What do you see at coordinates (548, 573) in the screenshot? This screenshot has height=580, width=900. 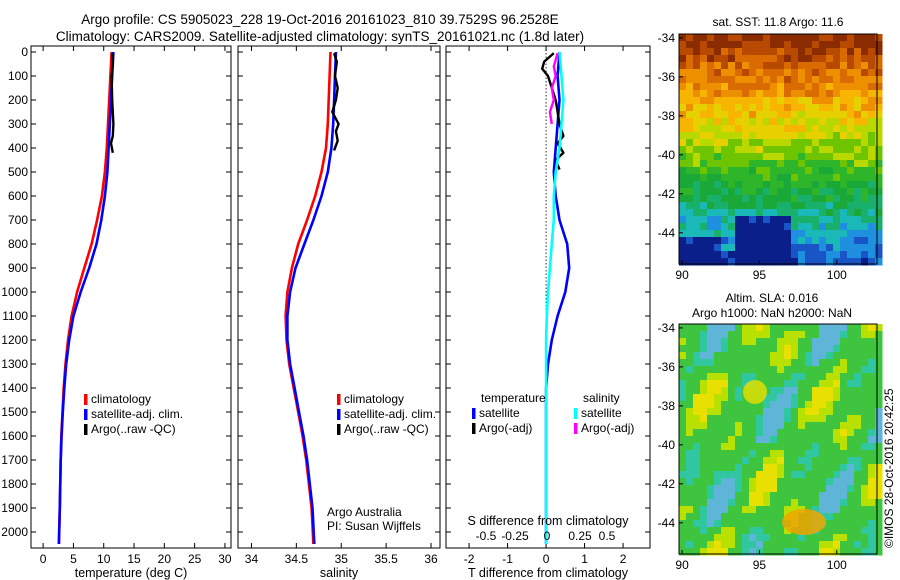 I see `x-axis-label: T difference from climatology` at bounding box center [548, 573].